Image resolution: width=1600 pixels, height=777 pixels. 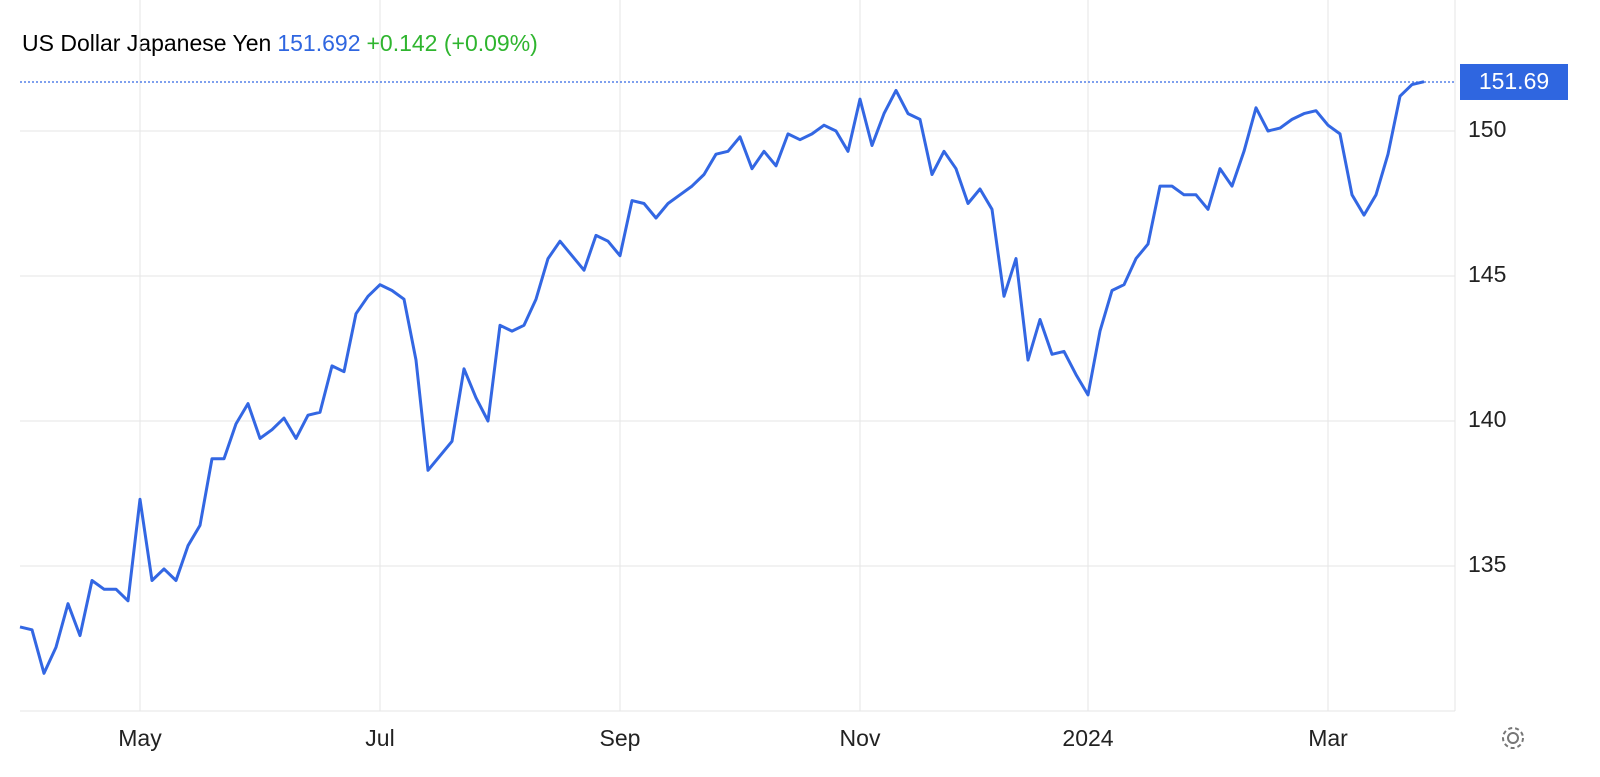 I want to click on y-tick-label: 145, so click(x=1487, y=274).